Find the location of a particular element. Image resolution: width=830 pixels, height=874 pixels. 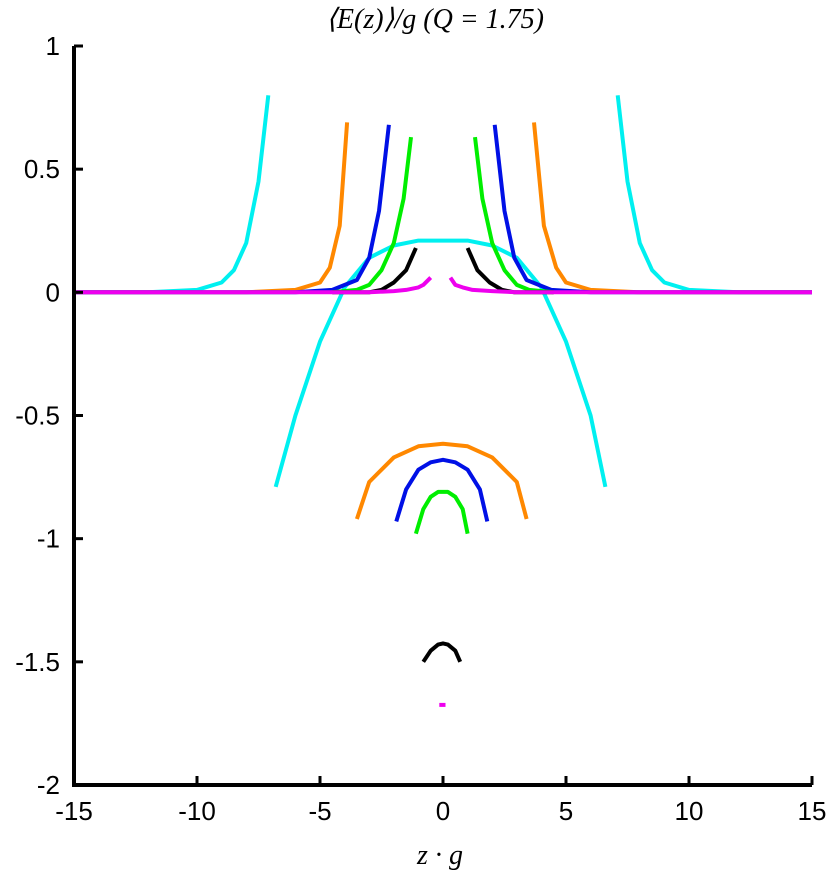

x-tick-label: 10 is located at coordinates (689, 811).